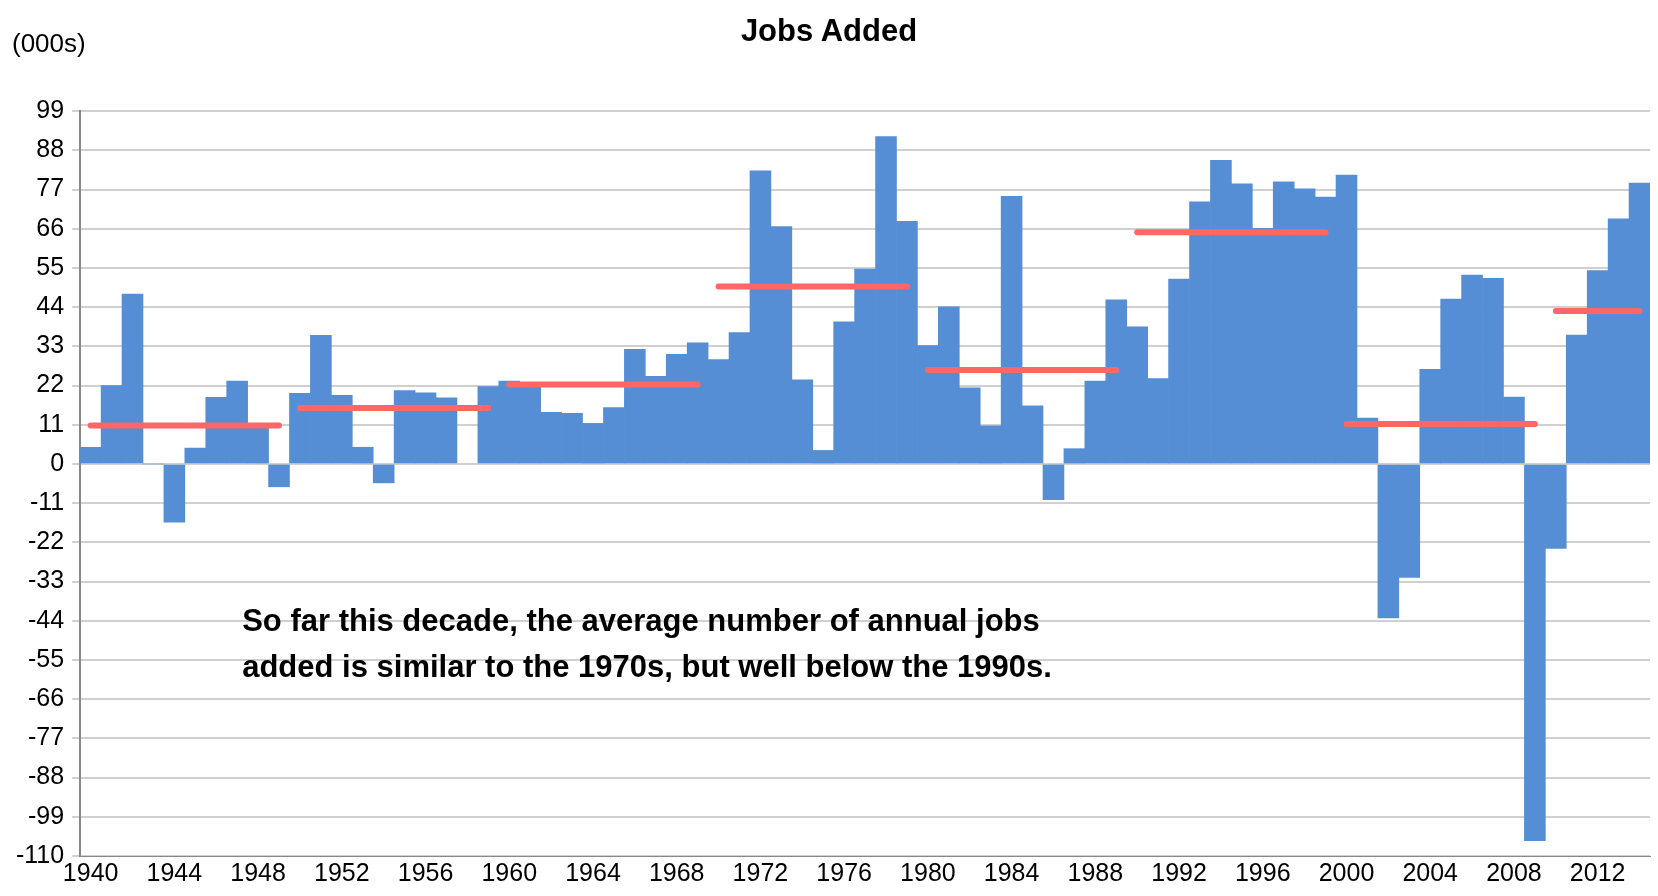 The height and width of the screenshot is (896, 1658). I want to click on x-tick-label: 1944, so click(174, 871).